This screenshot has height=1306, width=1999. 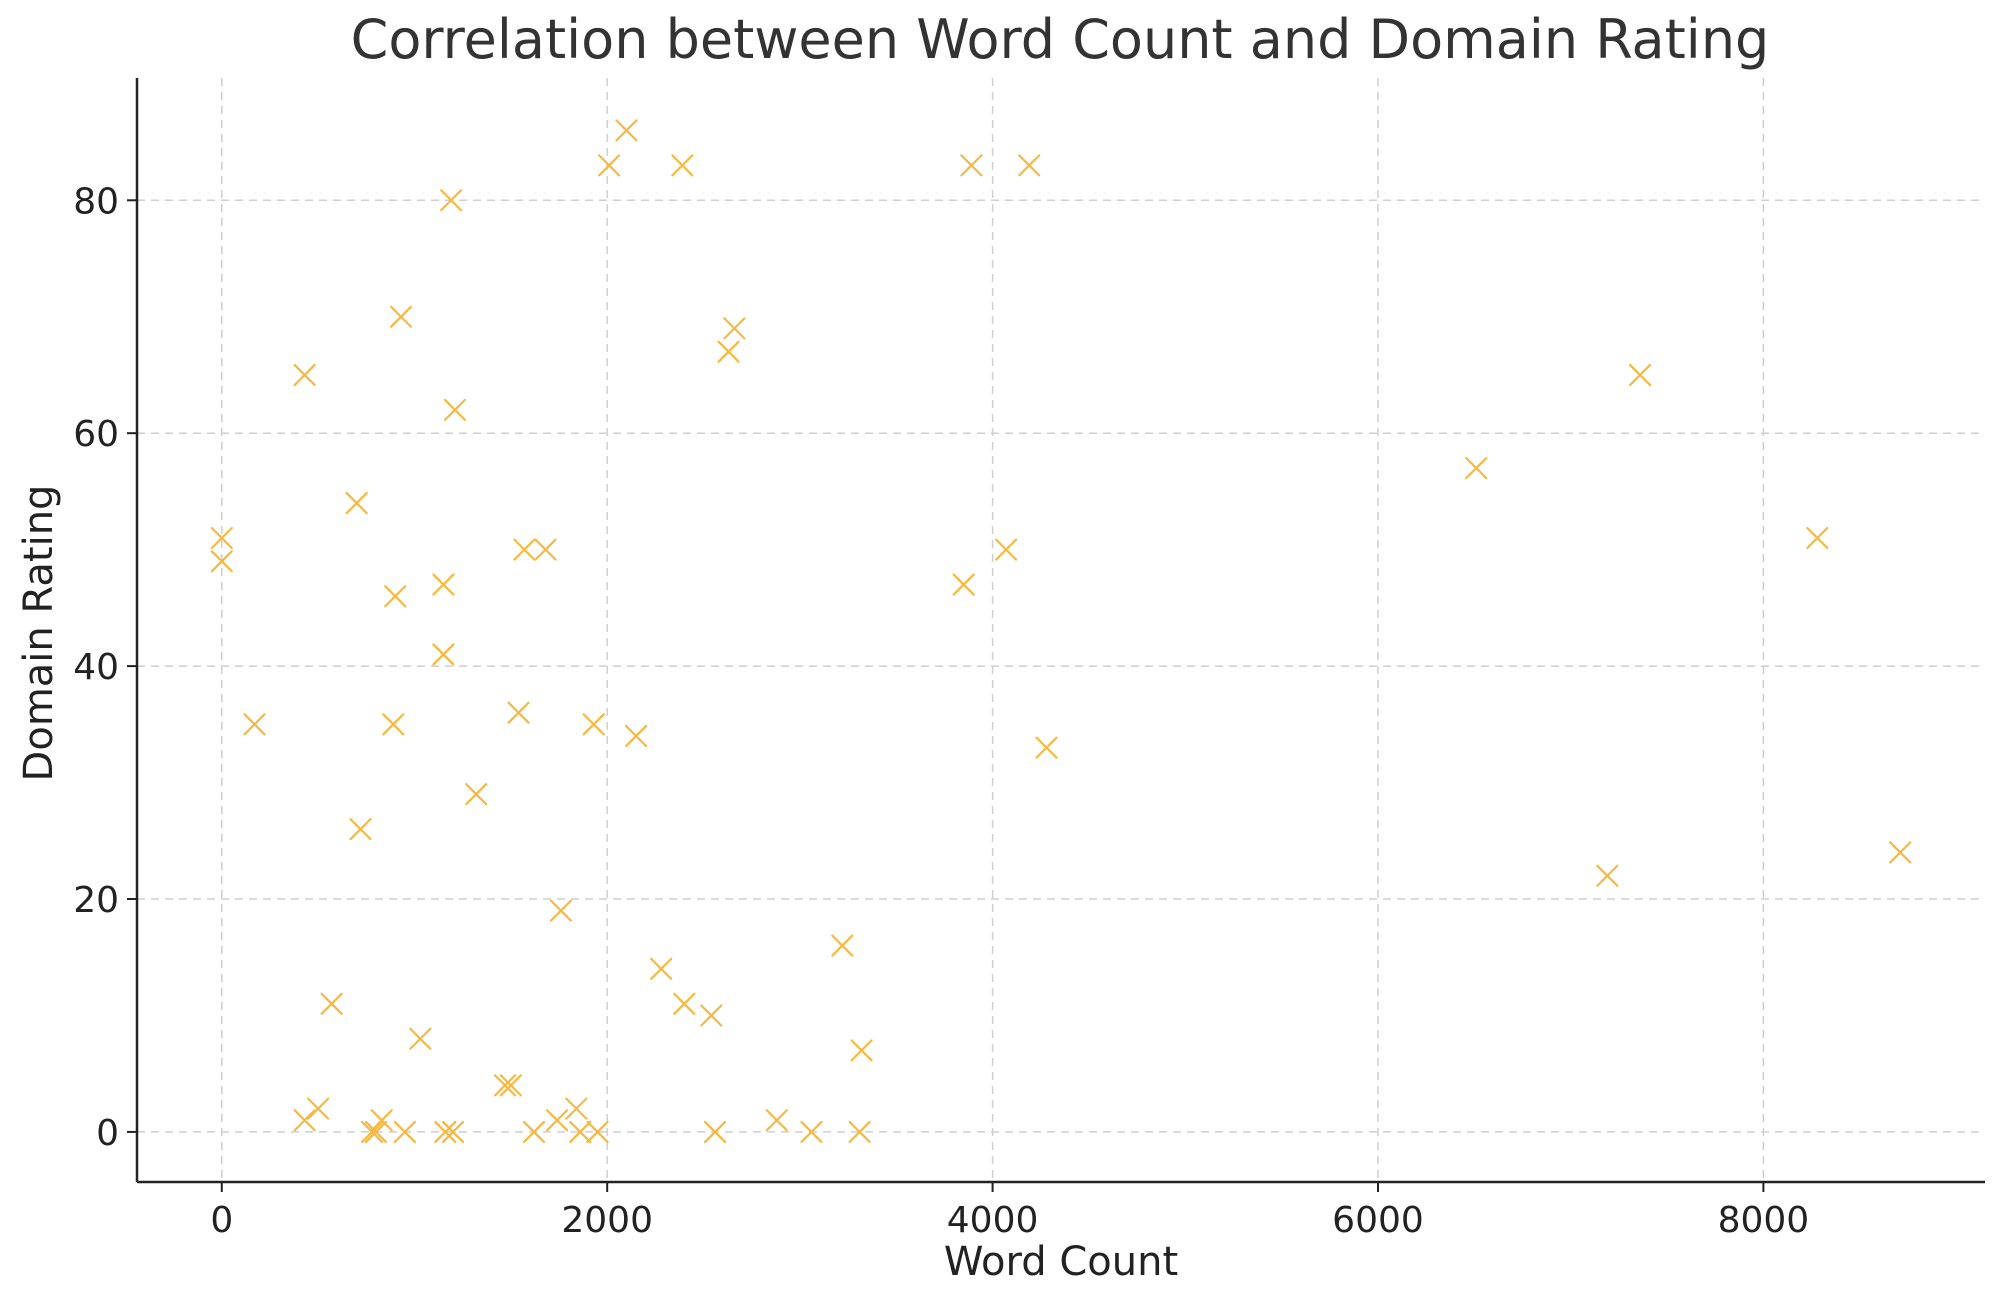 What do you see at coordinates (107, 1133) in the screenshot?
I see `y-tick-label: 0` at bounding box center [107, 1133].